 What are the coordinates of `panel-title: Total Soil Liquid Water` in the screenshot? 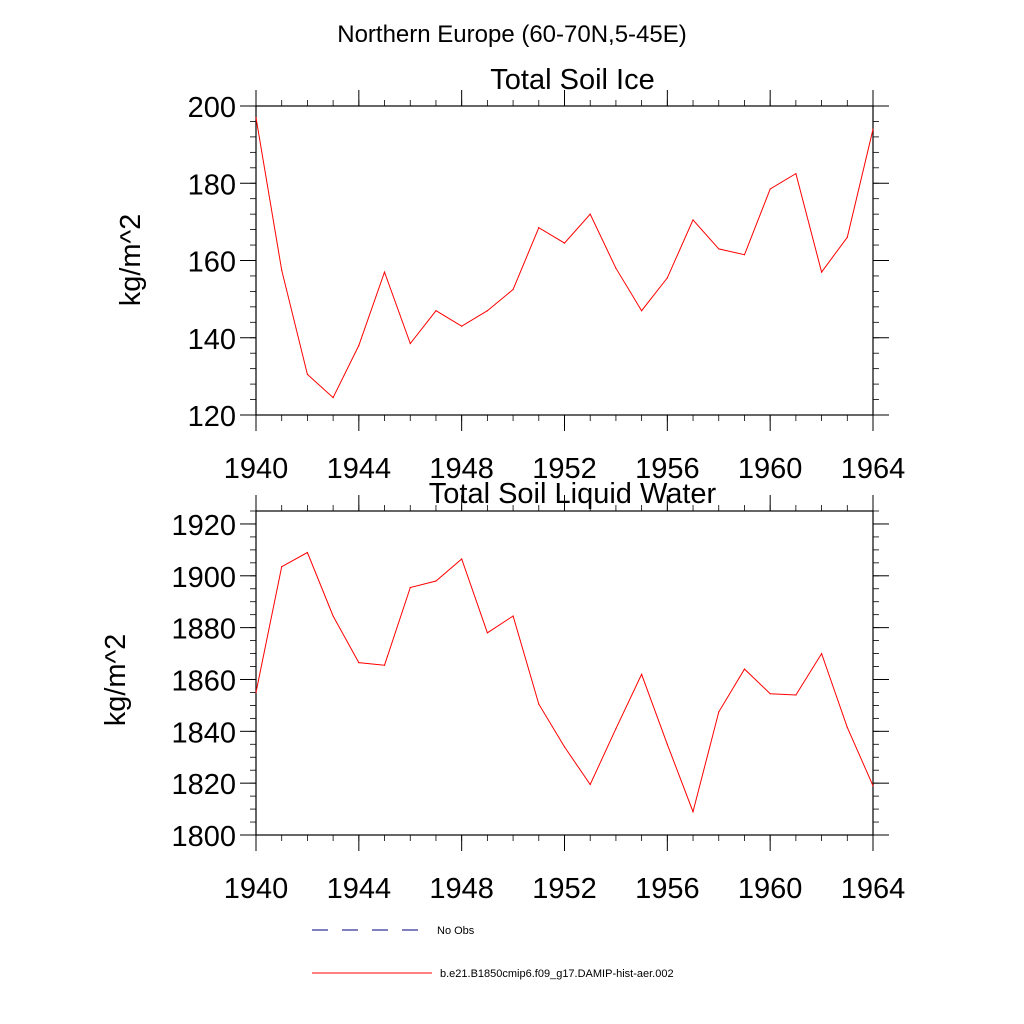 It's located at (573, 494).